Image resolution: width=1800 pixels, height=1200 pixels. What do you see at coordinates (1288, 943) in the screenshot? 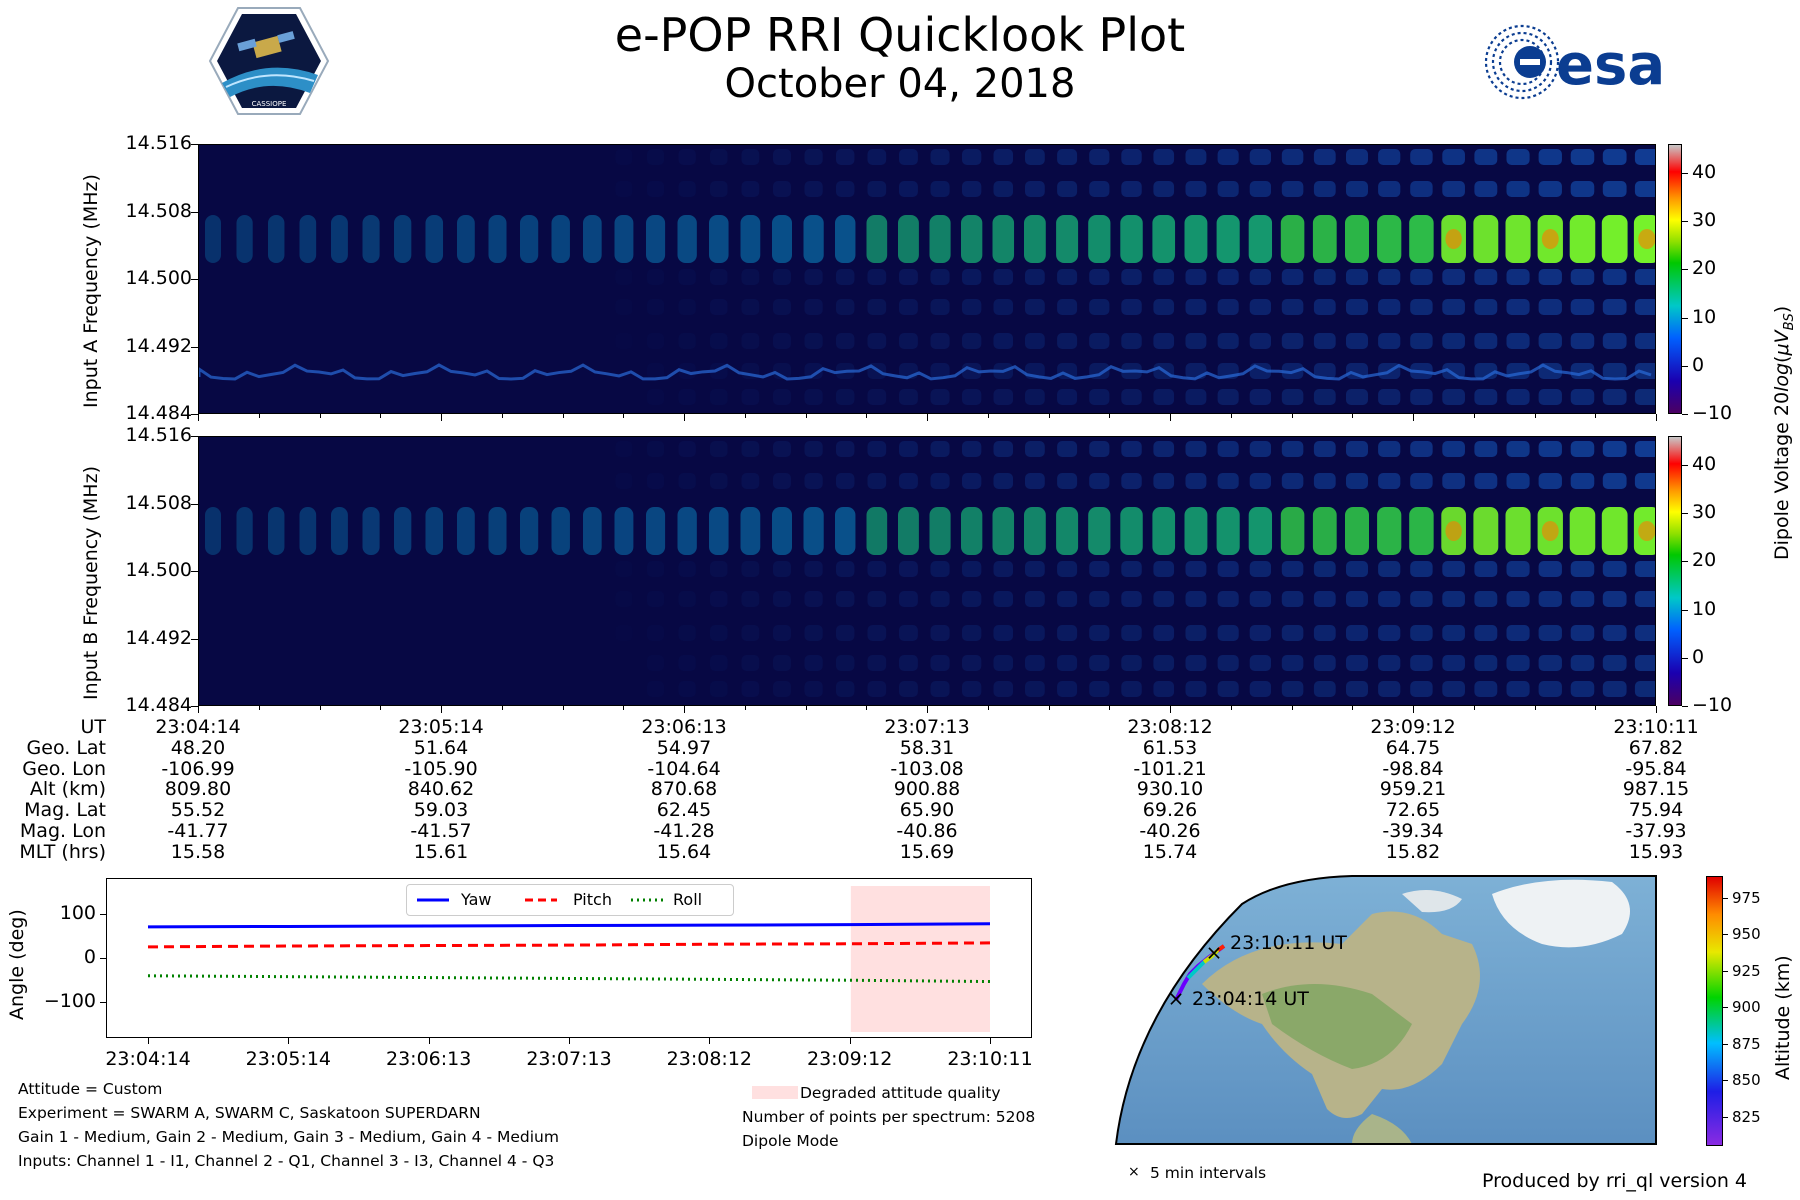
I see `map-end-label: 23:10:11 UT` at bounding box center [1288, 943].